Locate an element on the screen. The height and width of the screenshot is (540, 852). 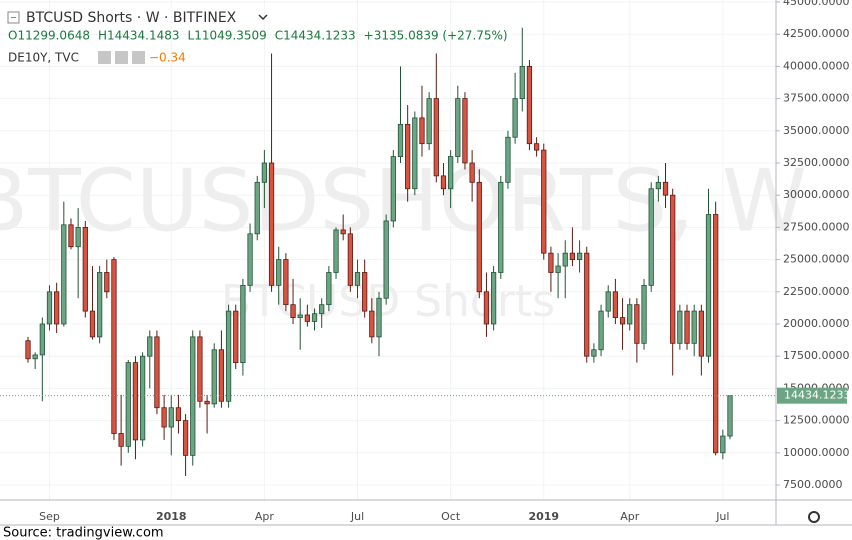
x-tick-label: 2019 is located at coordinates (543, 516).